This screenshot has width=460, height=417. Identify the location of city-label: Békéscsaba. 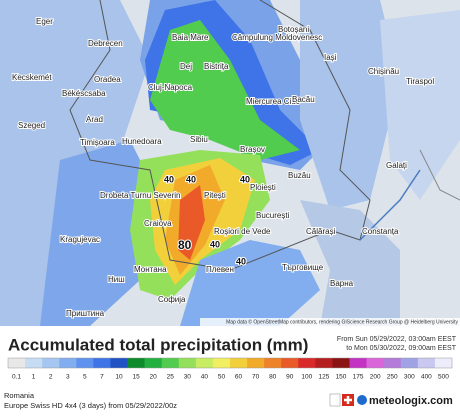
(84, 93).